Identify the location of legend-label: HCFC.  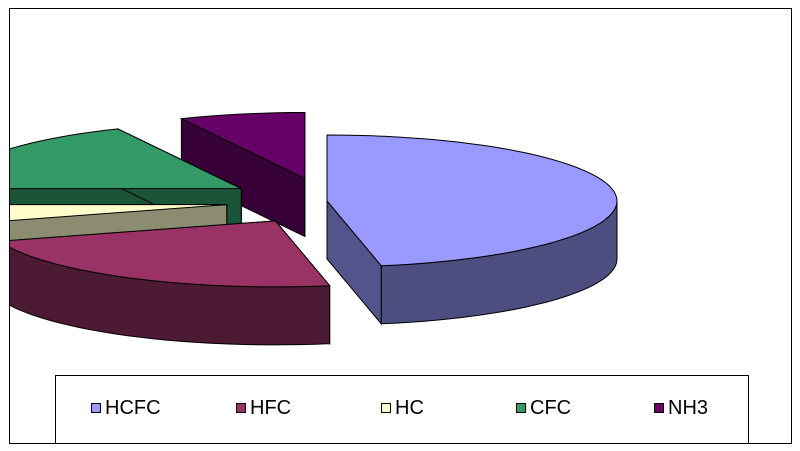
(133, 408).